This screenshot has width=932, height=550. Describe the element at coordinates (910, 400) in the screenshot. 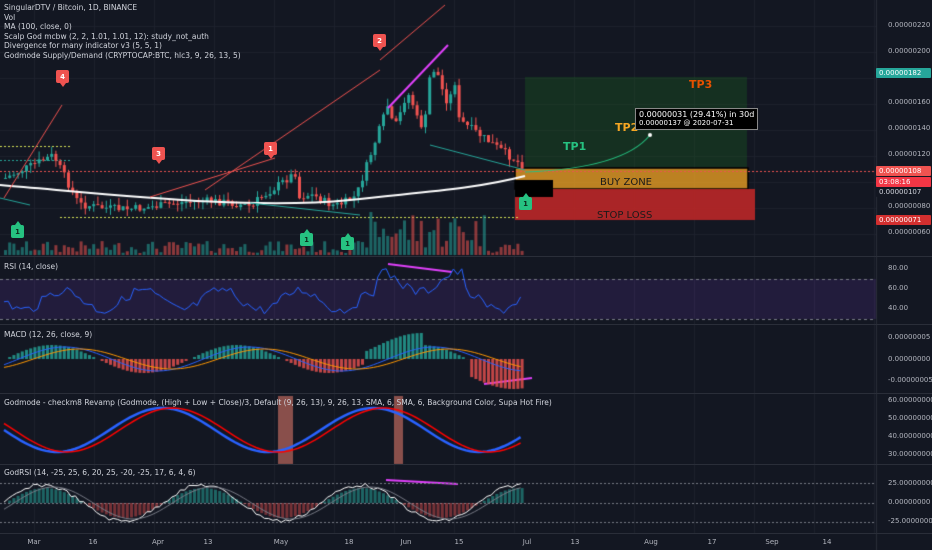

I see `godmode-tick: 60.00000000` at that location.